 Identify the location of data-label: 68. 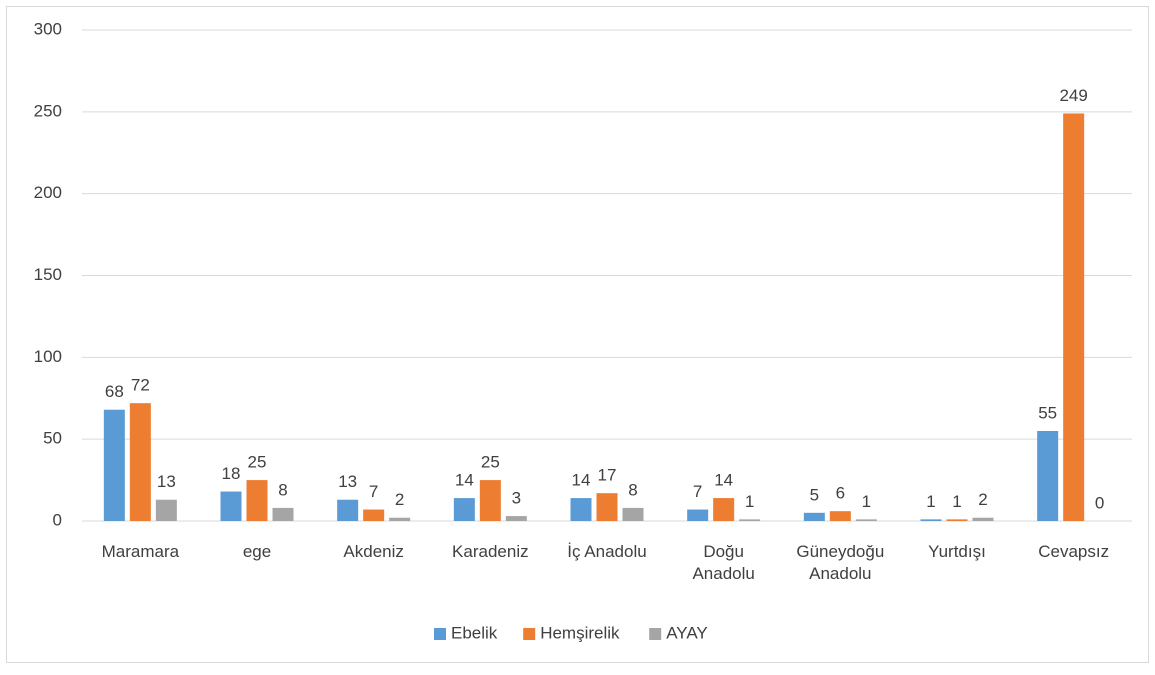
(114, 391).